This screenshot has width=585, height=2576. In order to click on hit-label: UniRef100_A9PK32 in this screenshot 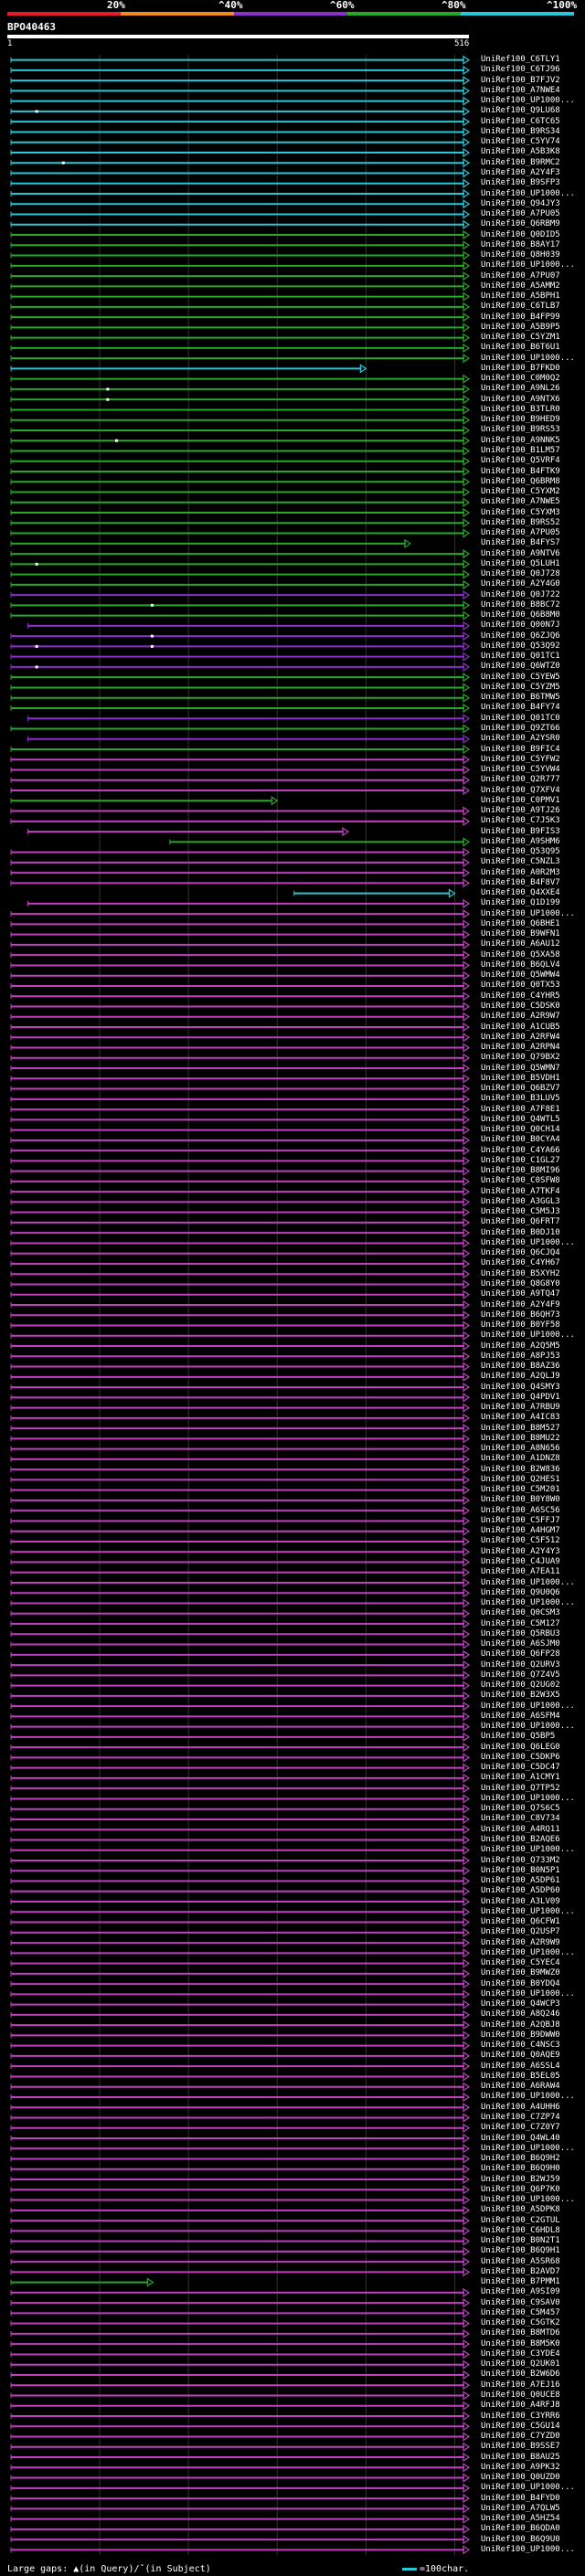, I will do `click(520, 2467)`.